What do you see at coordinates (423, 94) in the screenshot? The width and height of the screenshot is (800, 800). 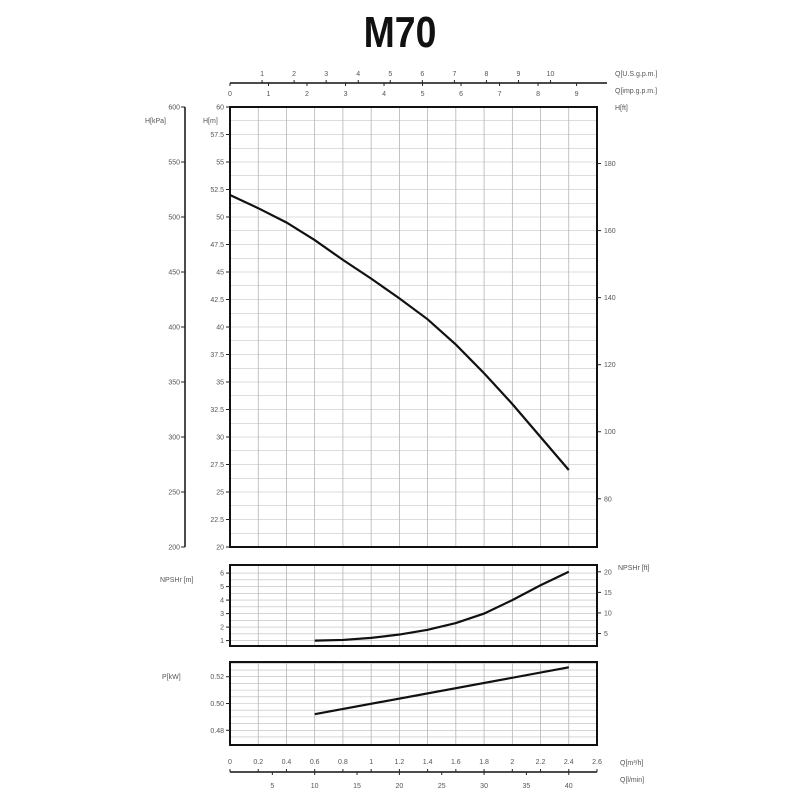 I see `impgpm-tick-label: 5` at bounding box center [423, 94].